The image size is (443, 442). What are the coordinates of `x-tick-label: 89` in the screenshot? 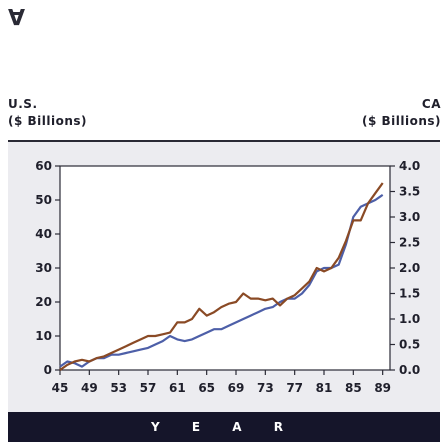 It's located at (382, 388).